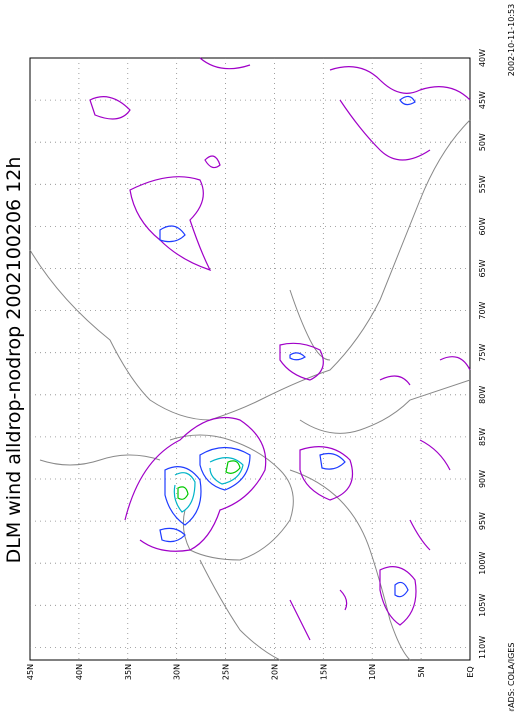 The width and height of the screenshot is (519, 712). Describe the element at coordinates (482, 437) in the screenshot. I see `lon-label: 85W` at that location.